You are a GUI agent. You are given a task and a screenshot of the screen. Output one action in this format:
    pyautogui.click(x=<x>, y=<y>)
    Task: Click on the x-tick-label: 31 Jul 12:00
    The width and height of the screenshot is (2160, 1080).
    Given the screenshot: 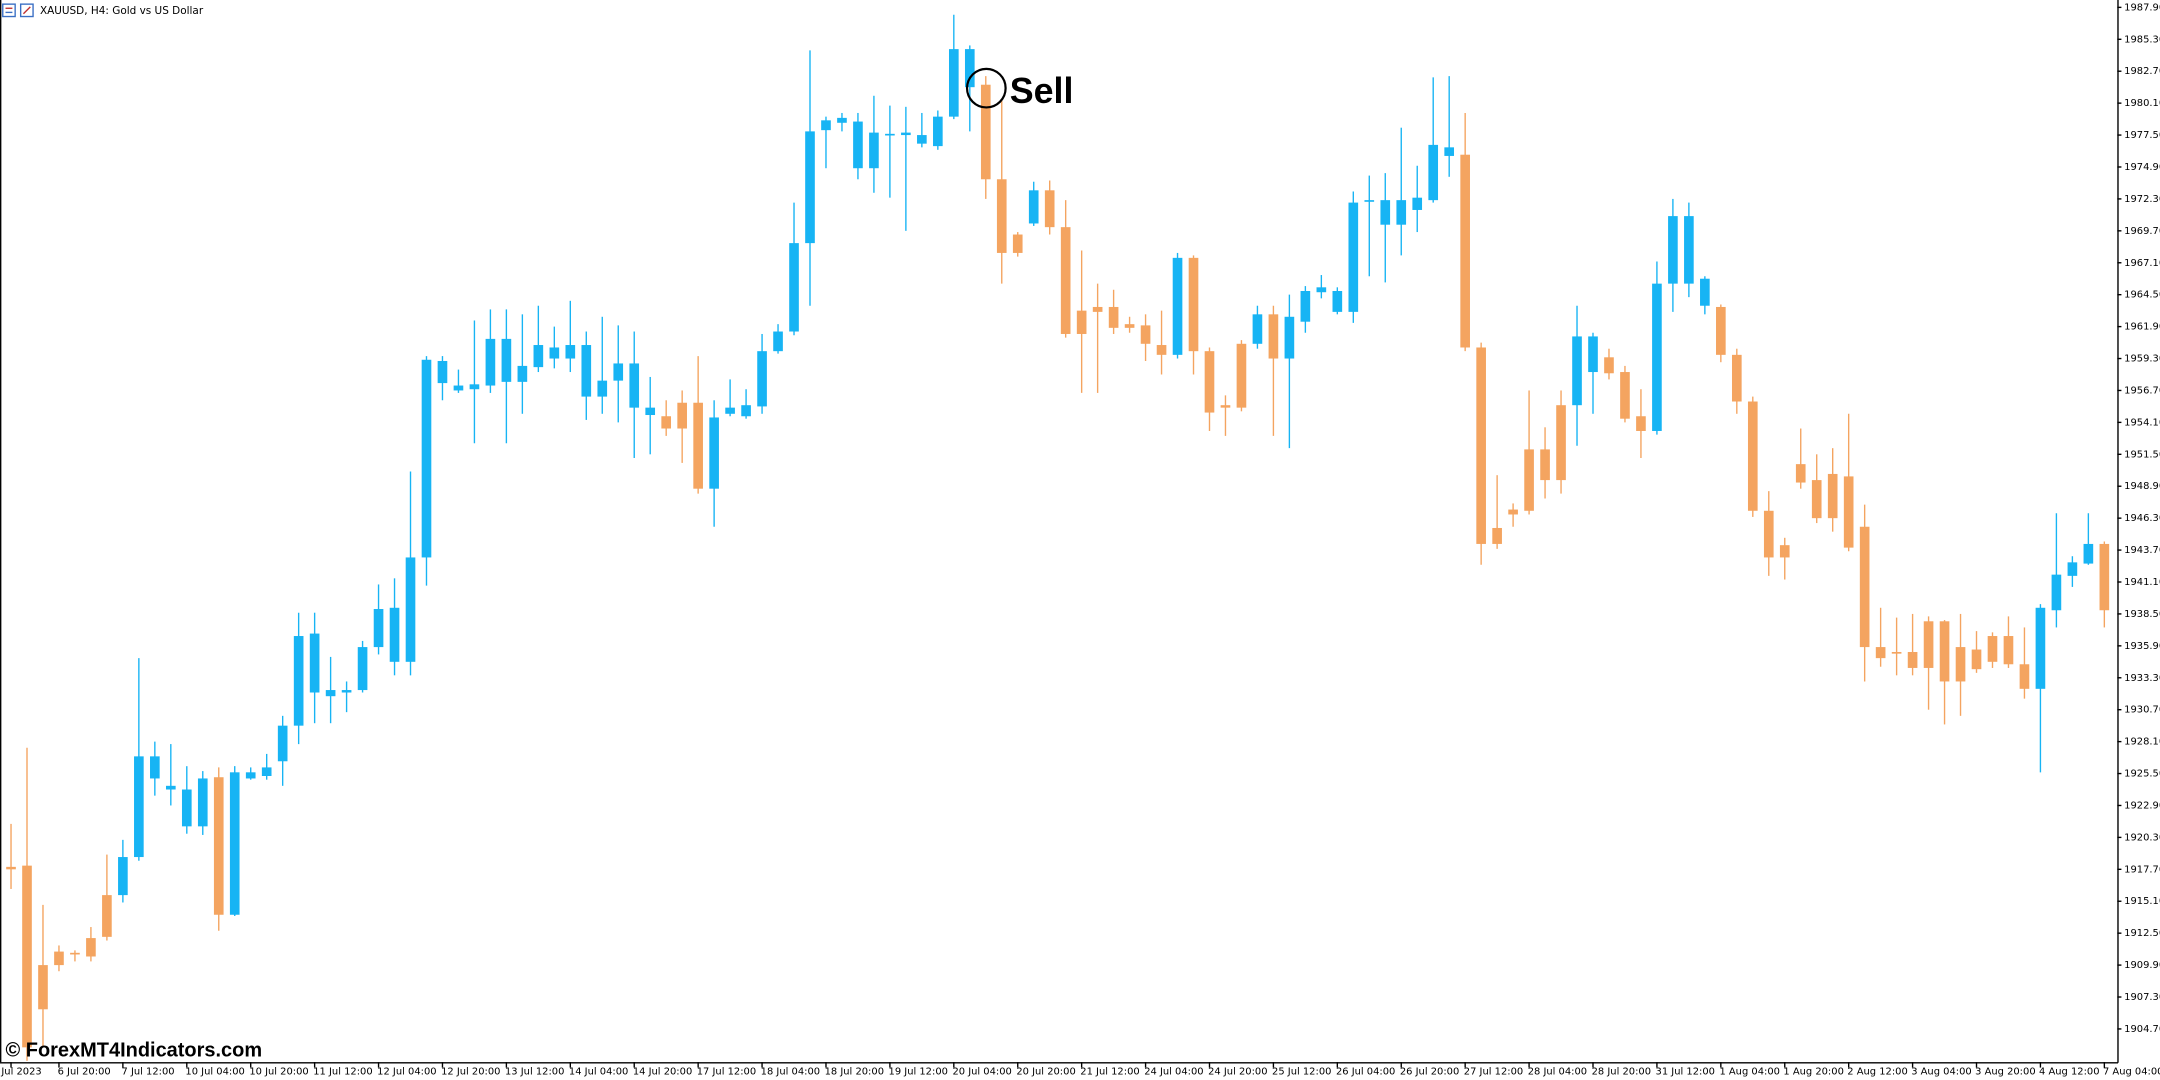 What is the action you would take?
    pyautogui.click(x=1685, y=1072)
    